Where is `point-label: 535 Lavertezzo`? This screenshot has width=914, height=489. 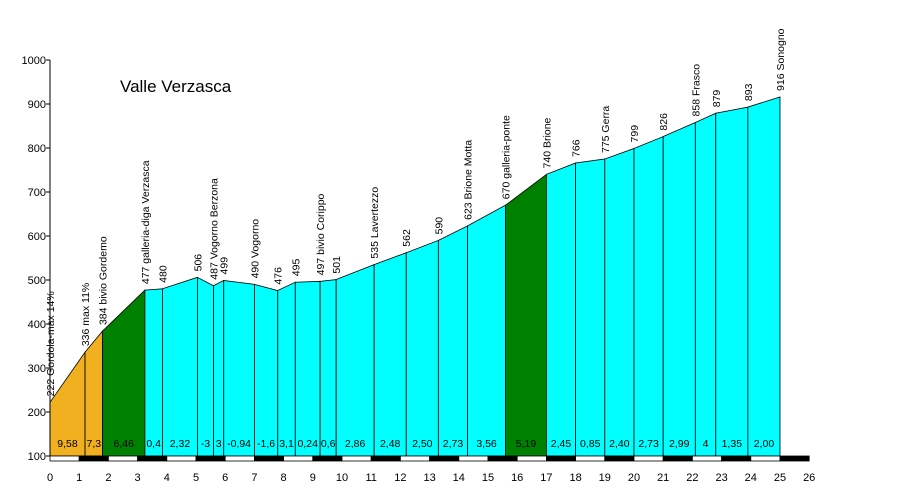
point-label: 535 Lavertezzo is located at coordinates (375, 223).